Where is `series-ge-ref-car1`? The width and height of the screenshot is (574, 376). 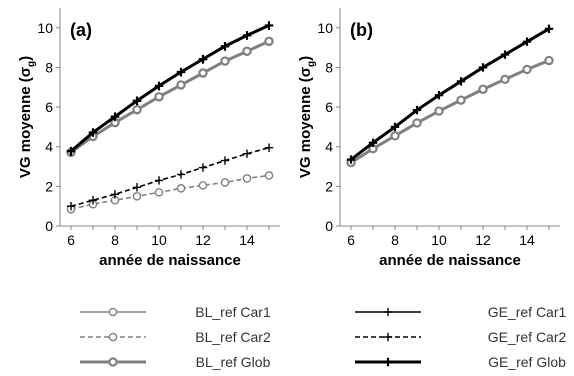
series-ge-ref-car1 is located at coordinates (170, 88).